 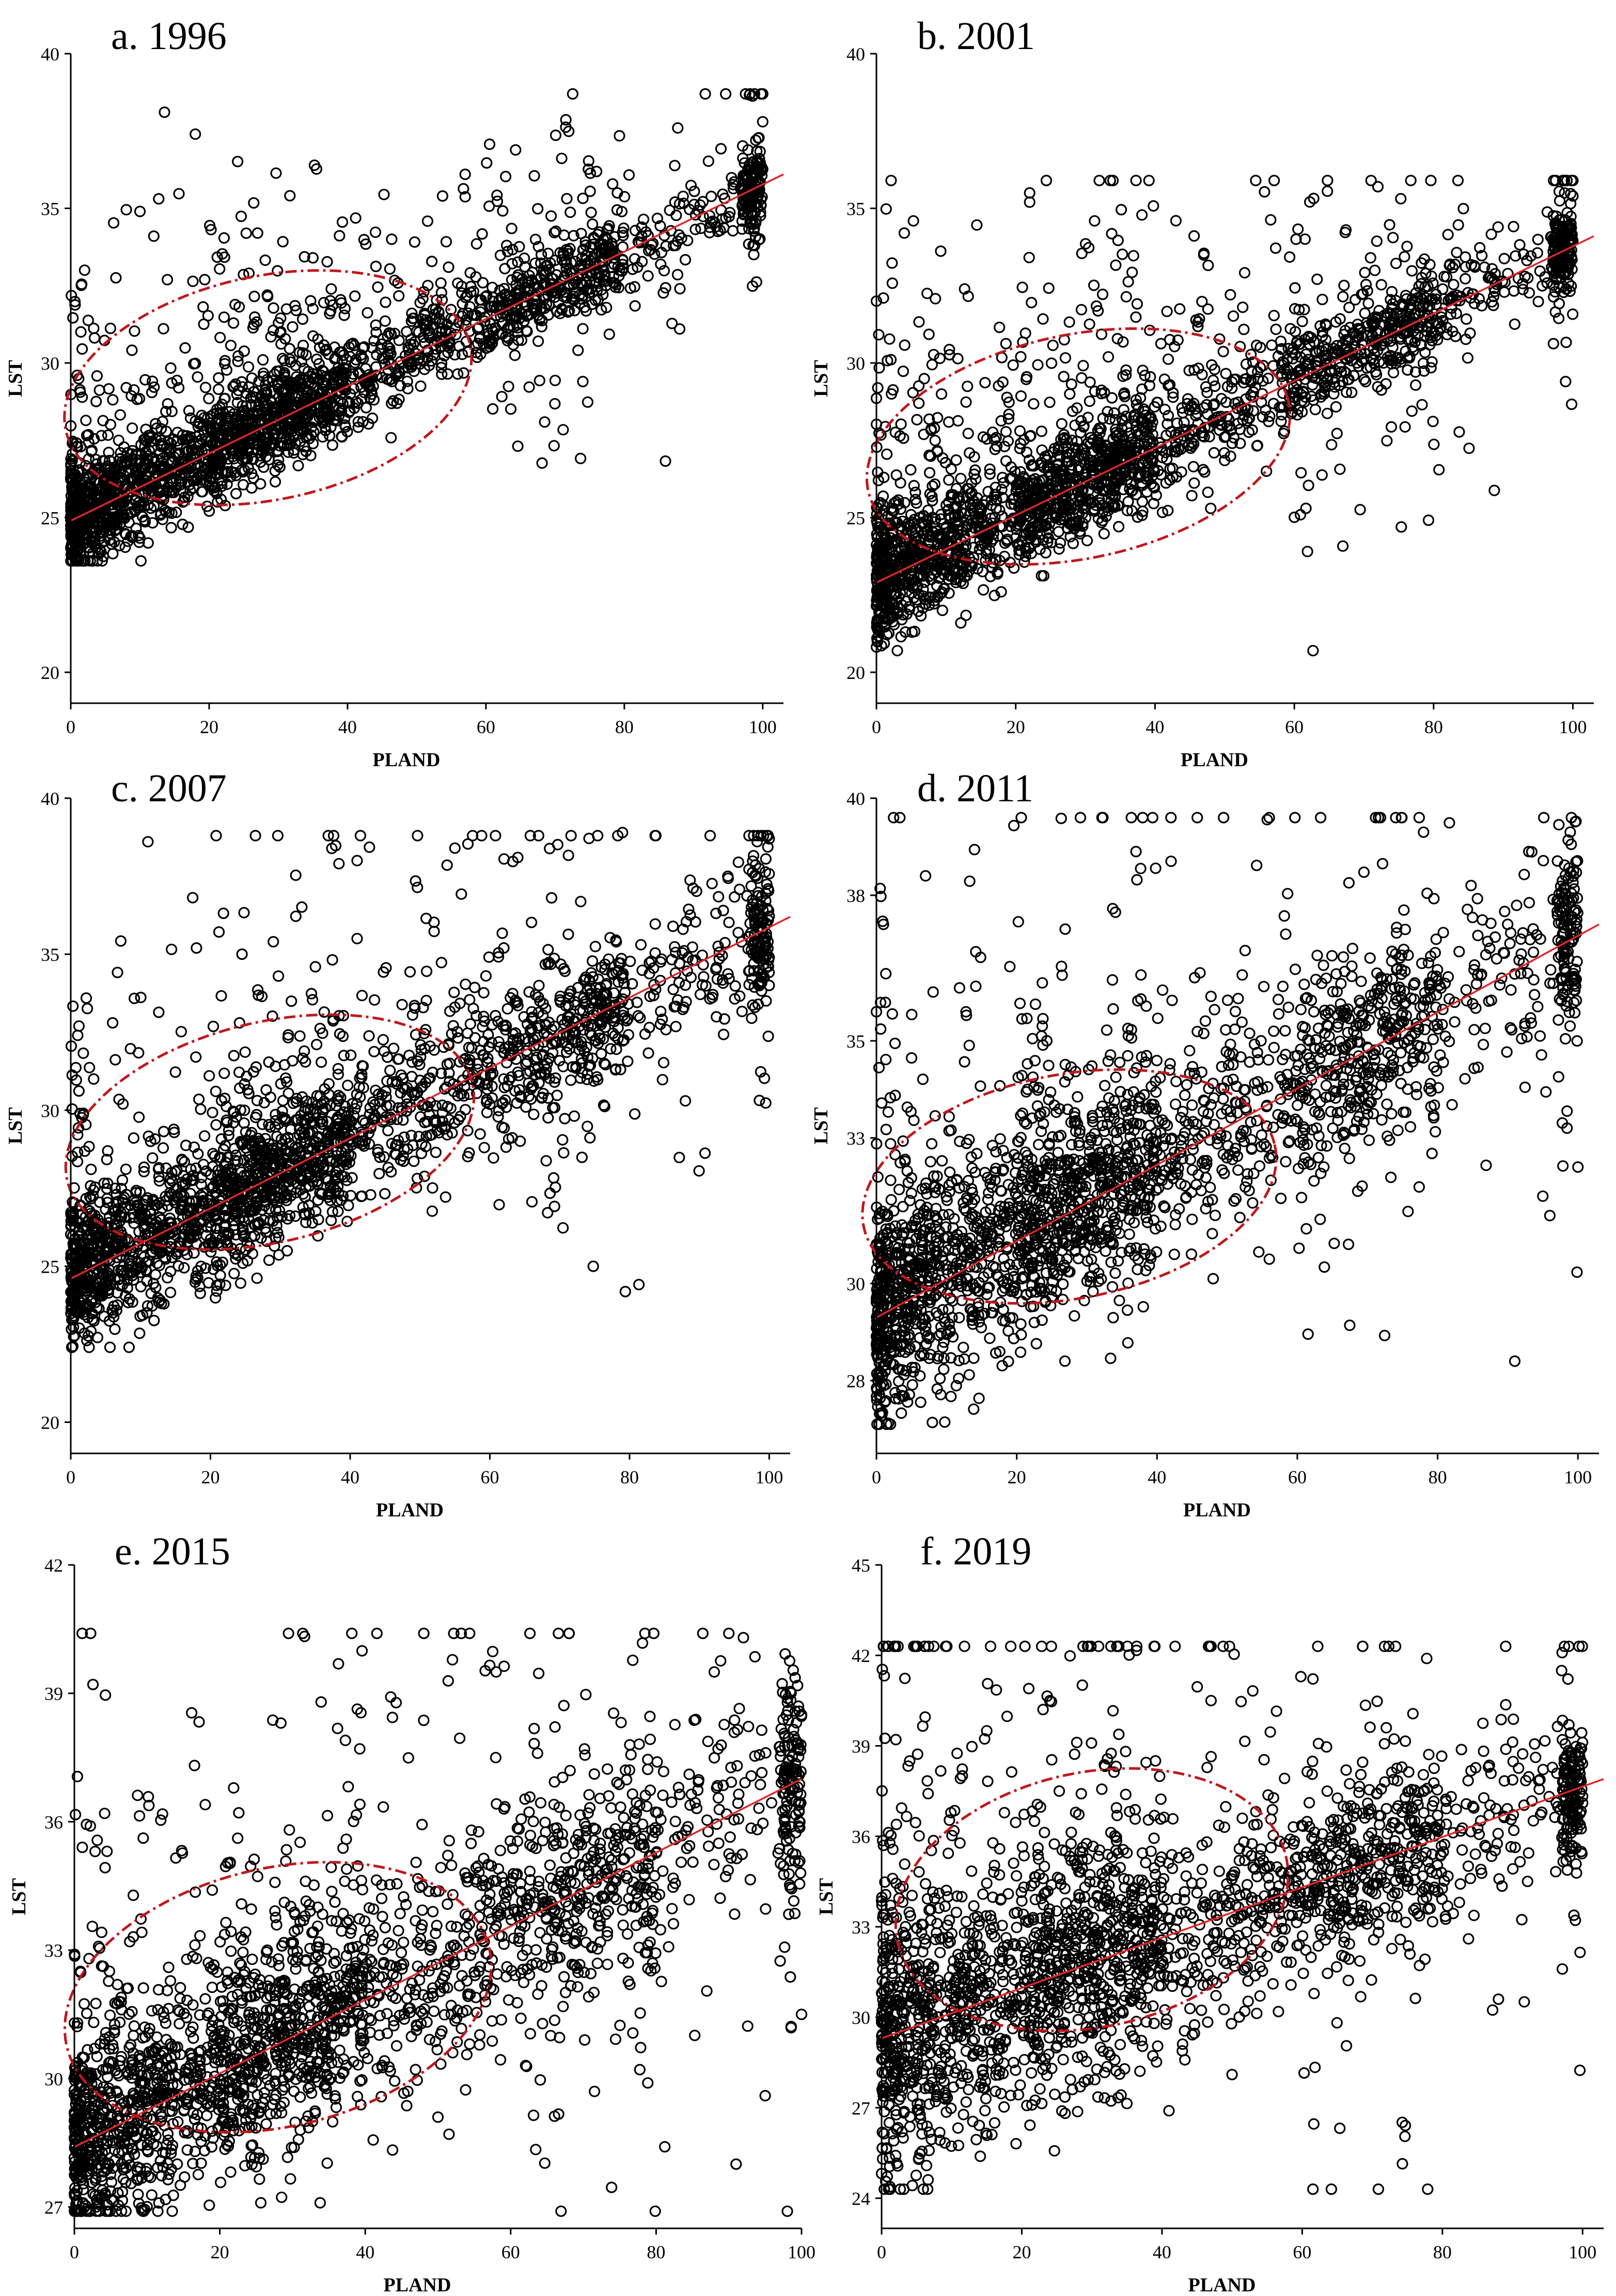 I want to click on panel-title: a. 1996, so click(x=169, y=36).